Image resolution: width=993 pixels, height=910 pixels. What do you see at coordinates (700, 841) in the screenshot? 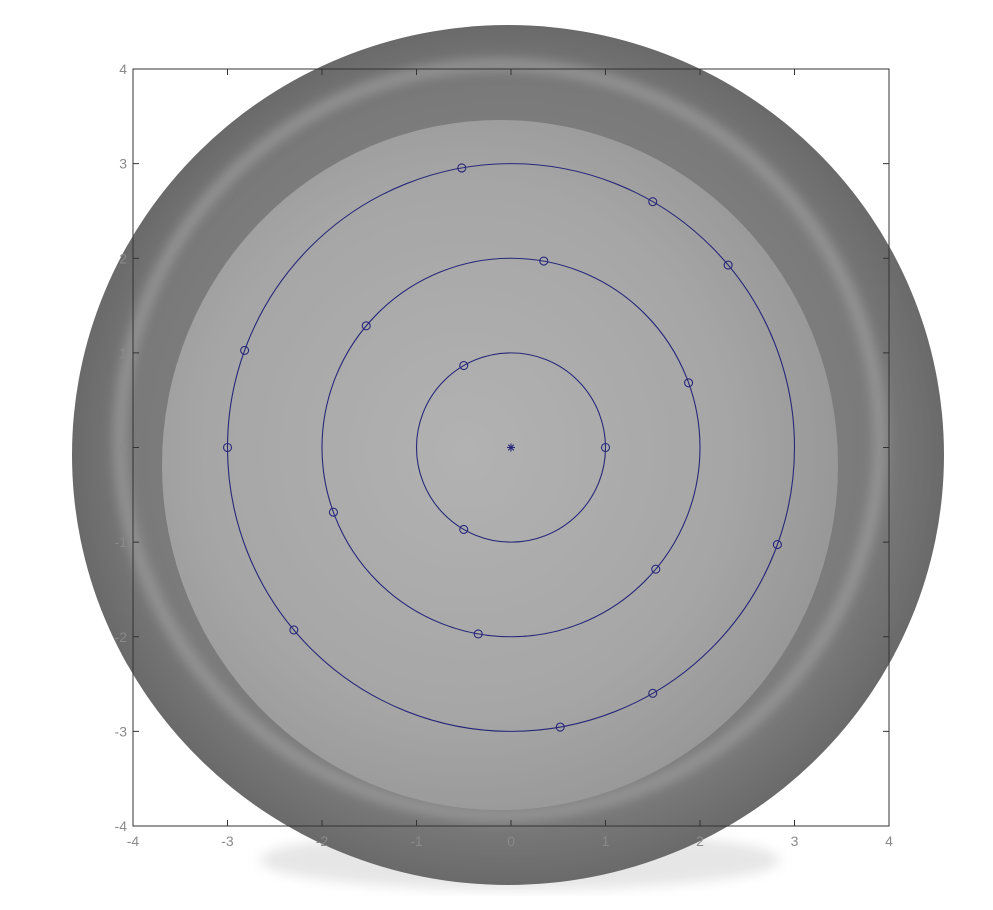
I see `x-tick-label: 2` at bounding box center [700, 841].